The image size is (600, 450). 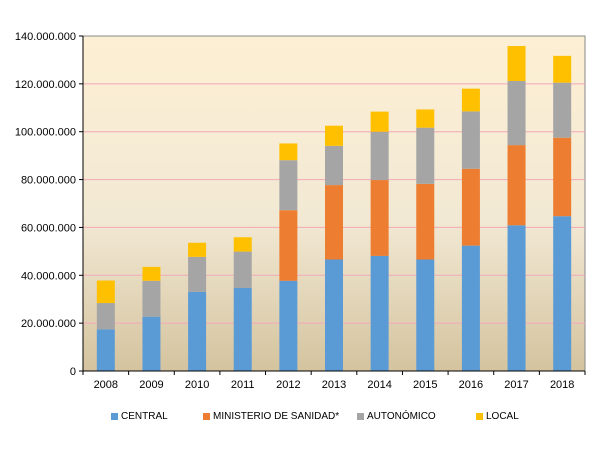 What do you see at coordinates (48, 181) in the screenshot?
I see `y-tick-label: 80.000.000` at bounding box center [48, 181].